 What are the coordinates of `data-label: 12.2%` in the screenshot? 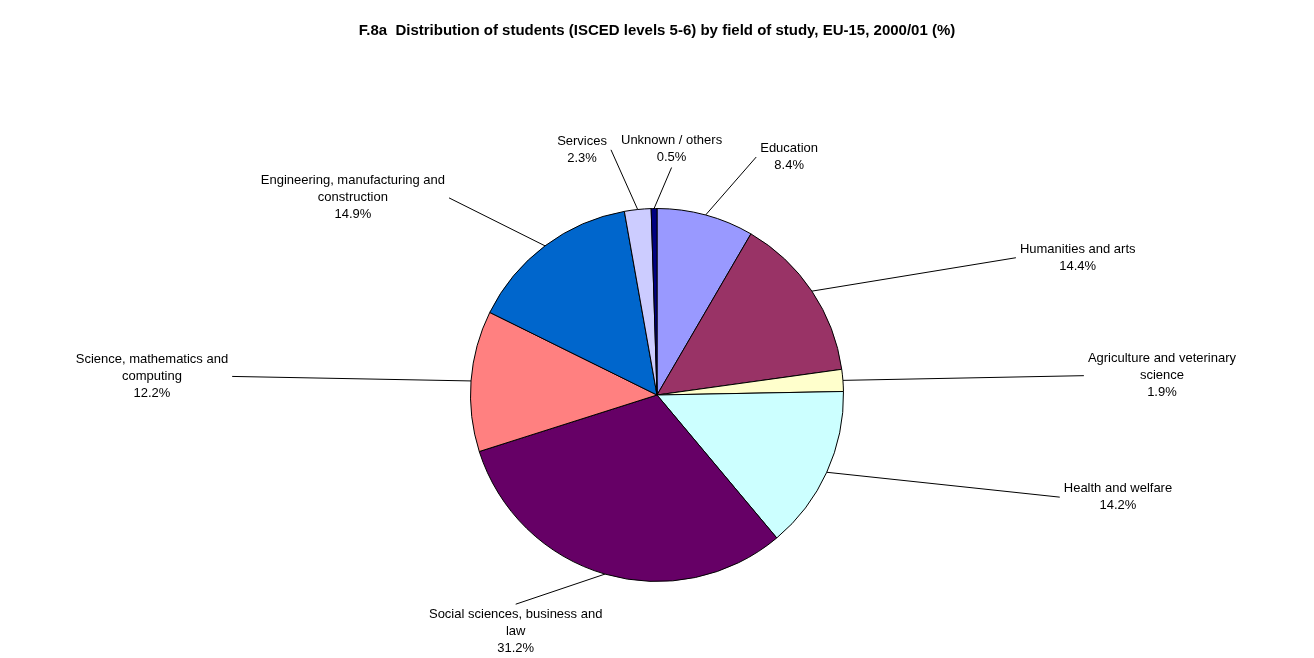 It's located at (152, 393).